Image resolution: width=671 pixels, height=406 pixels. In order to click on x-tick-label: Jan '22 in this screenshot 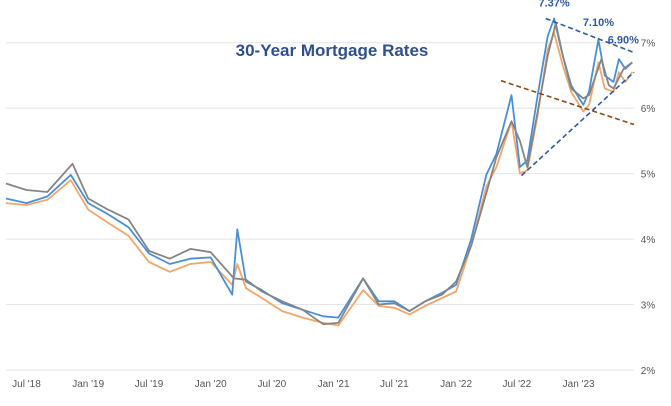, I will do `click(456, 384)`.